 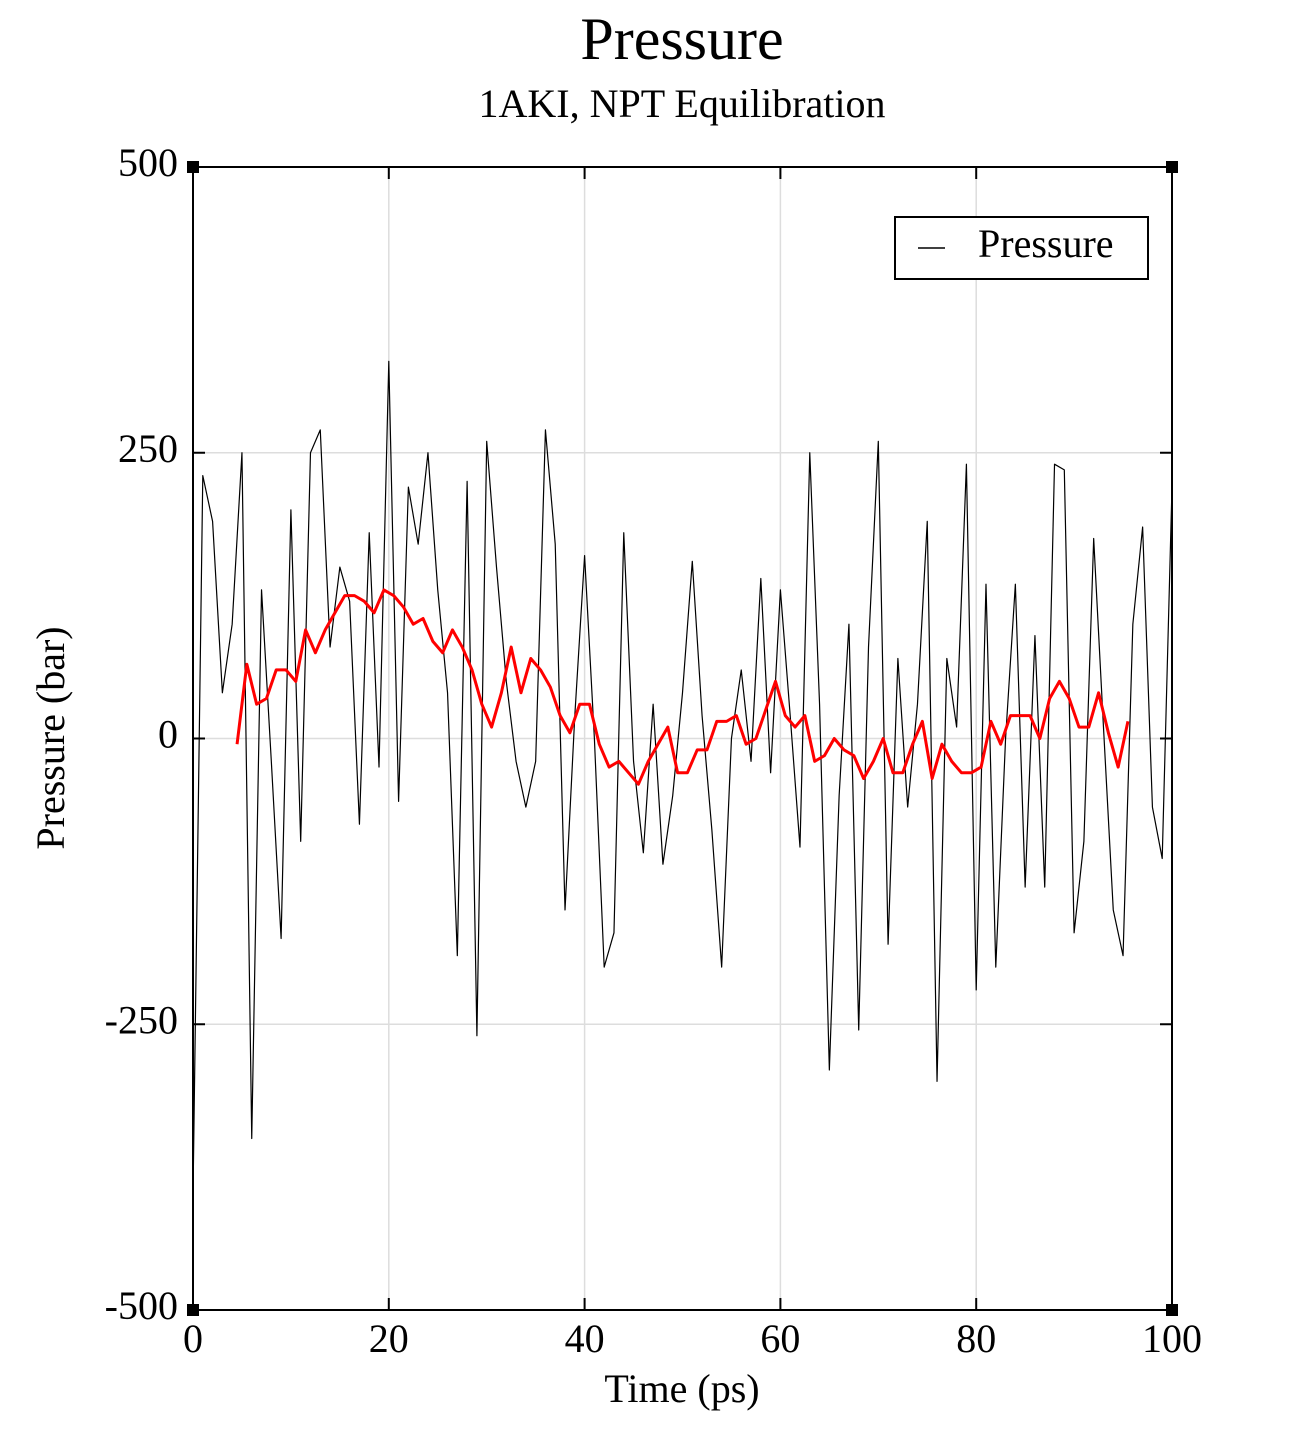 I want to click on y-tick-label: 500, so click(x=148, y=162).